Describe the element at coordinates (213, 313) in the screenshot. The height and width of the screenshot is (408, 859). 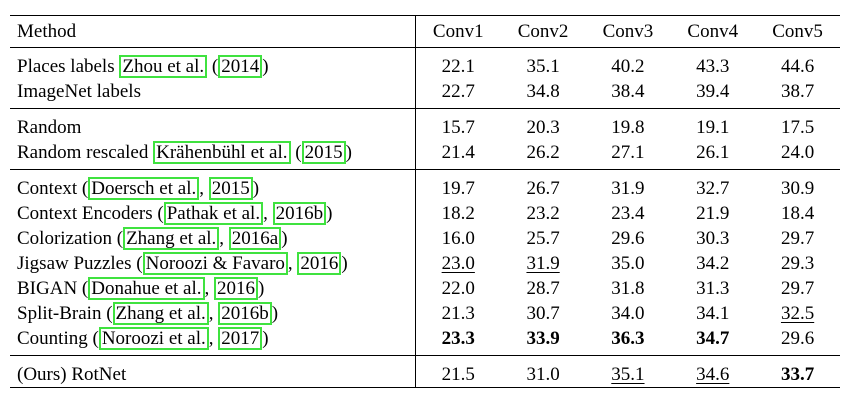
I see `method-cell: Split-Brain (Zhang et al., 2016b)` at that location.